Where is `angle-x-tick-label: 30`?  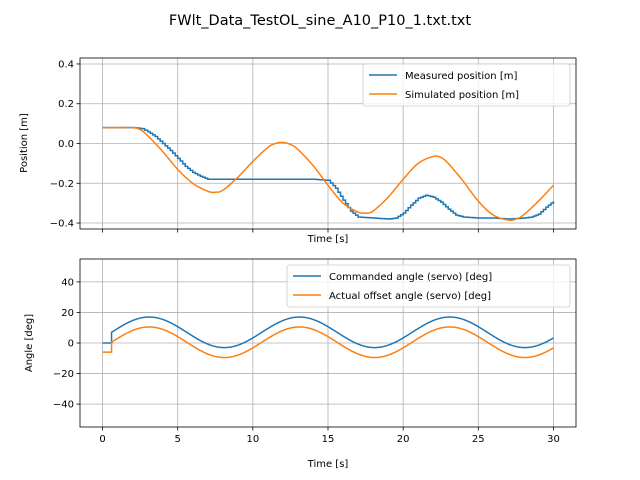
angle-x-tick-label: 30 is located at coordinates (553, 439).